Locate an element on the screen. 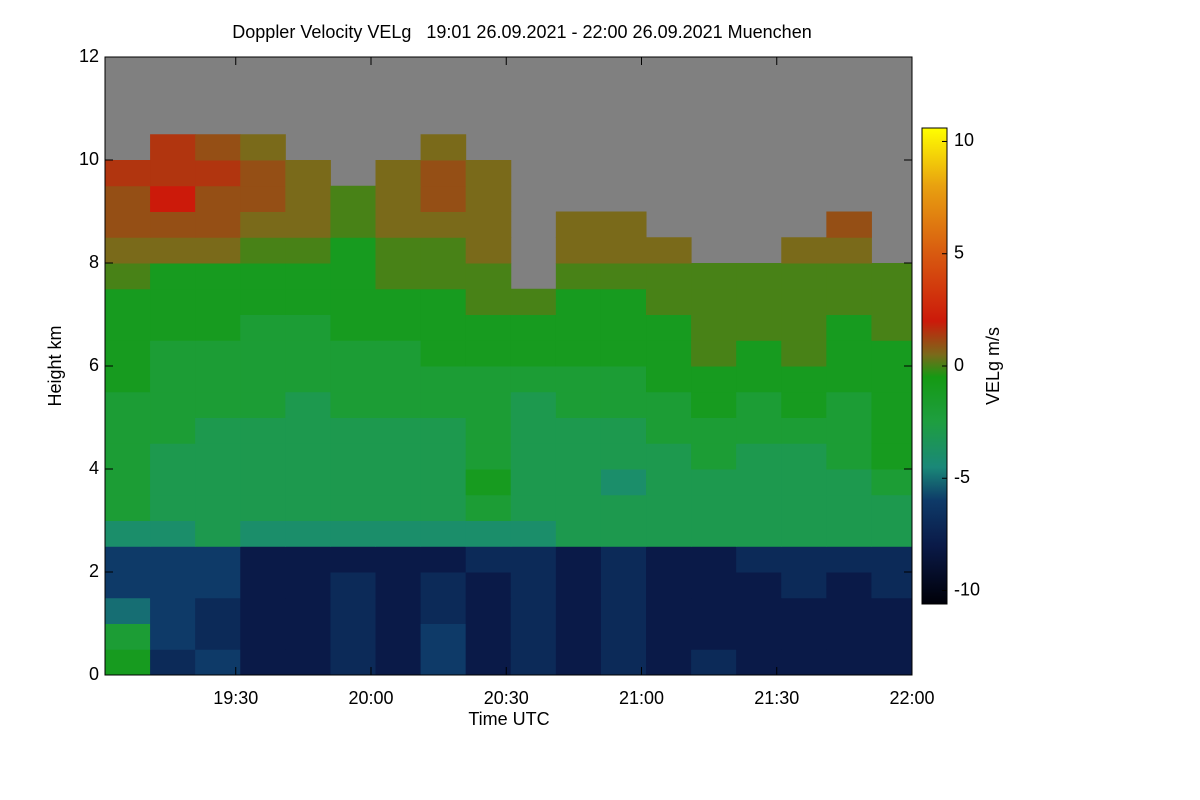 The height and width of the screenshot is (800, 1200). y-tick-label: 10 is located at coordinates (89, 159).